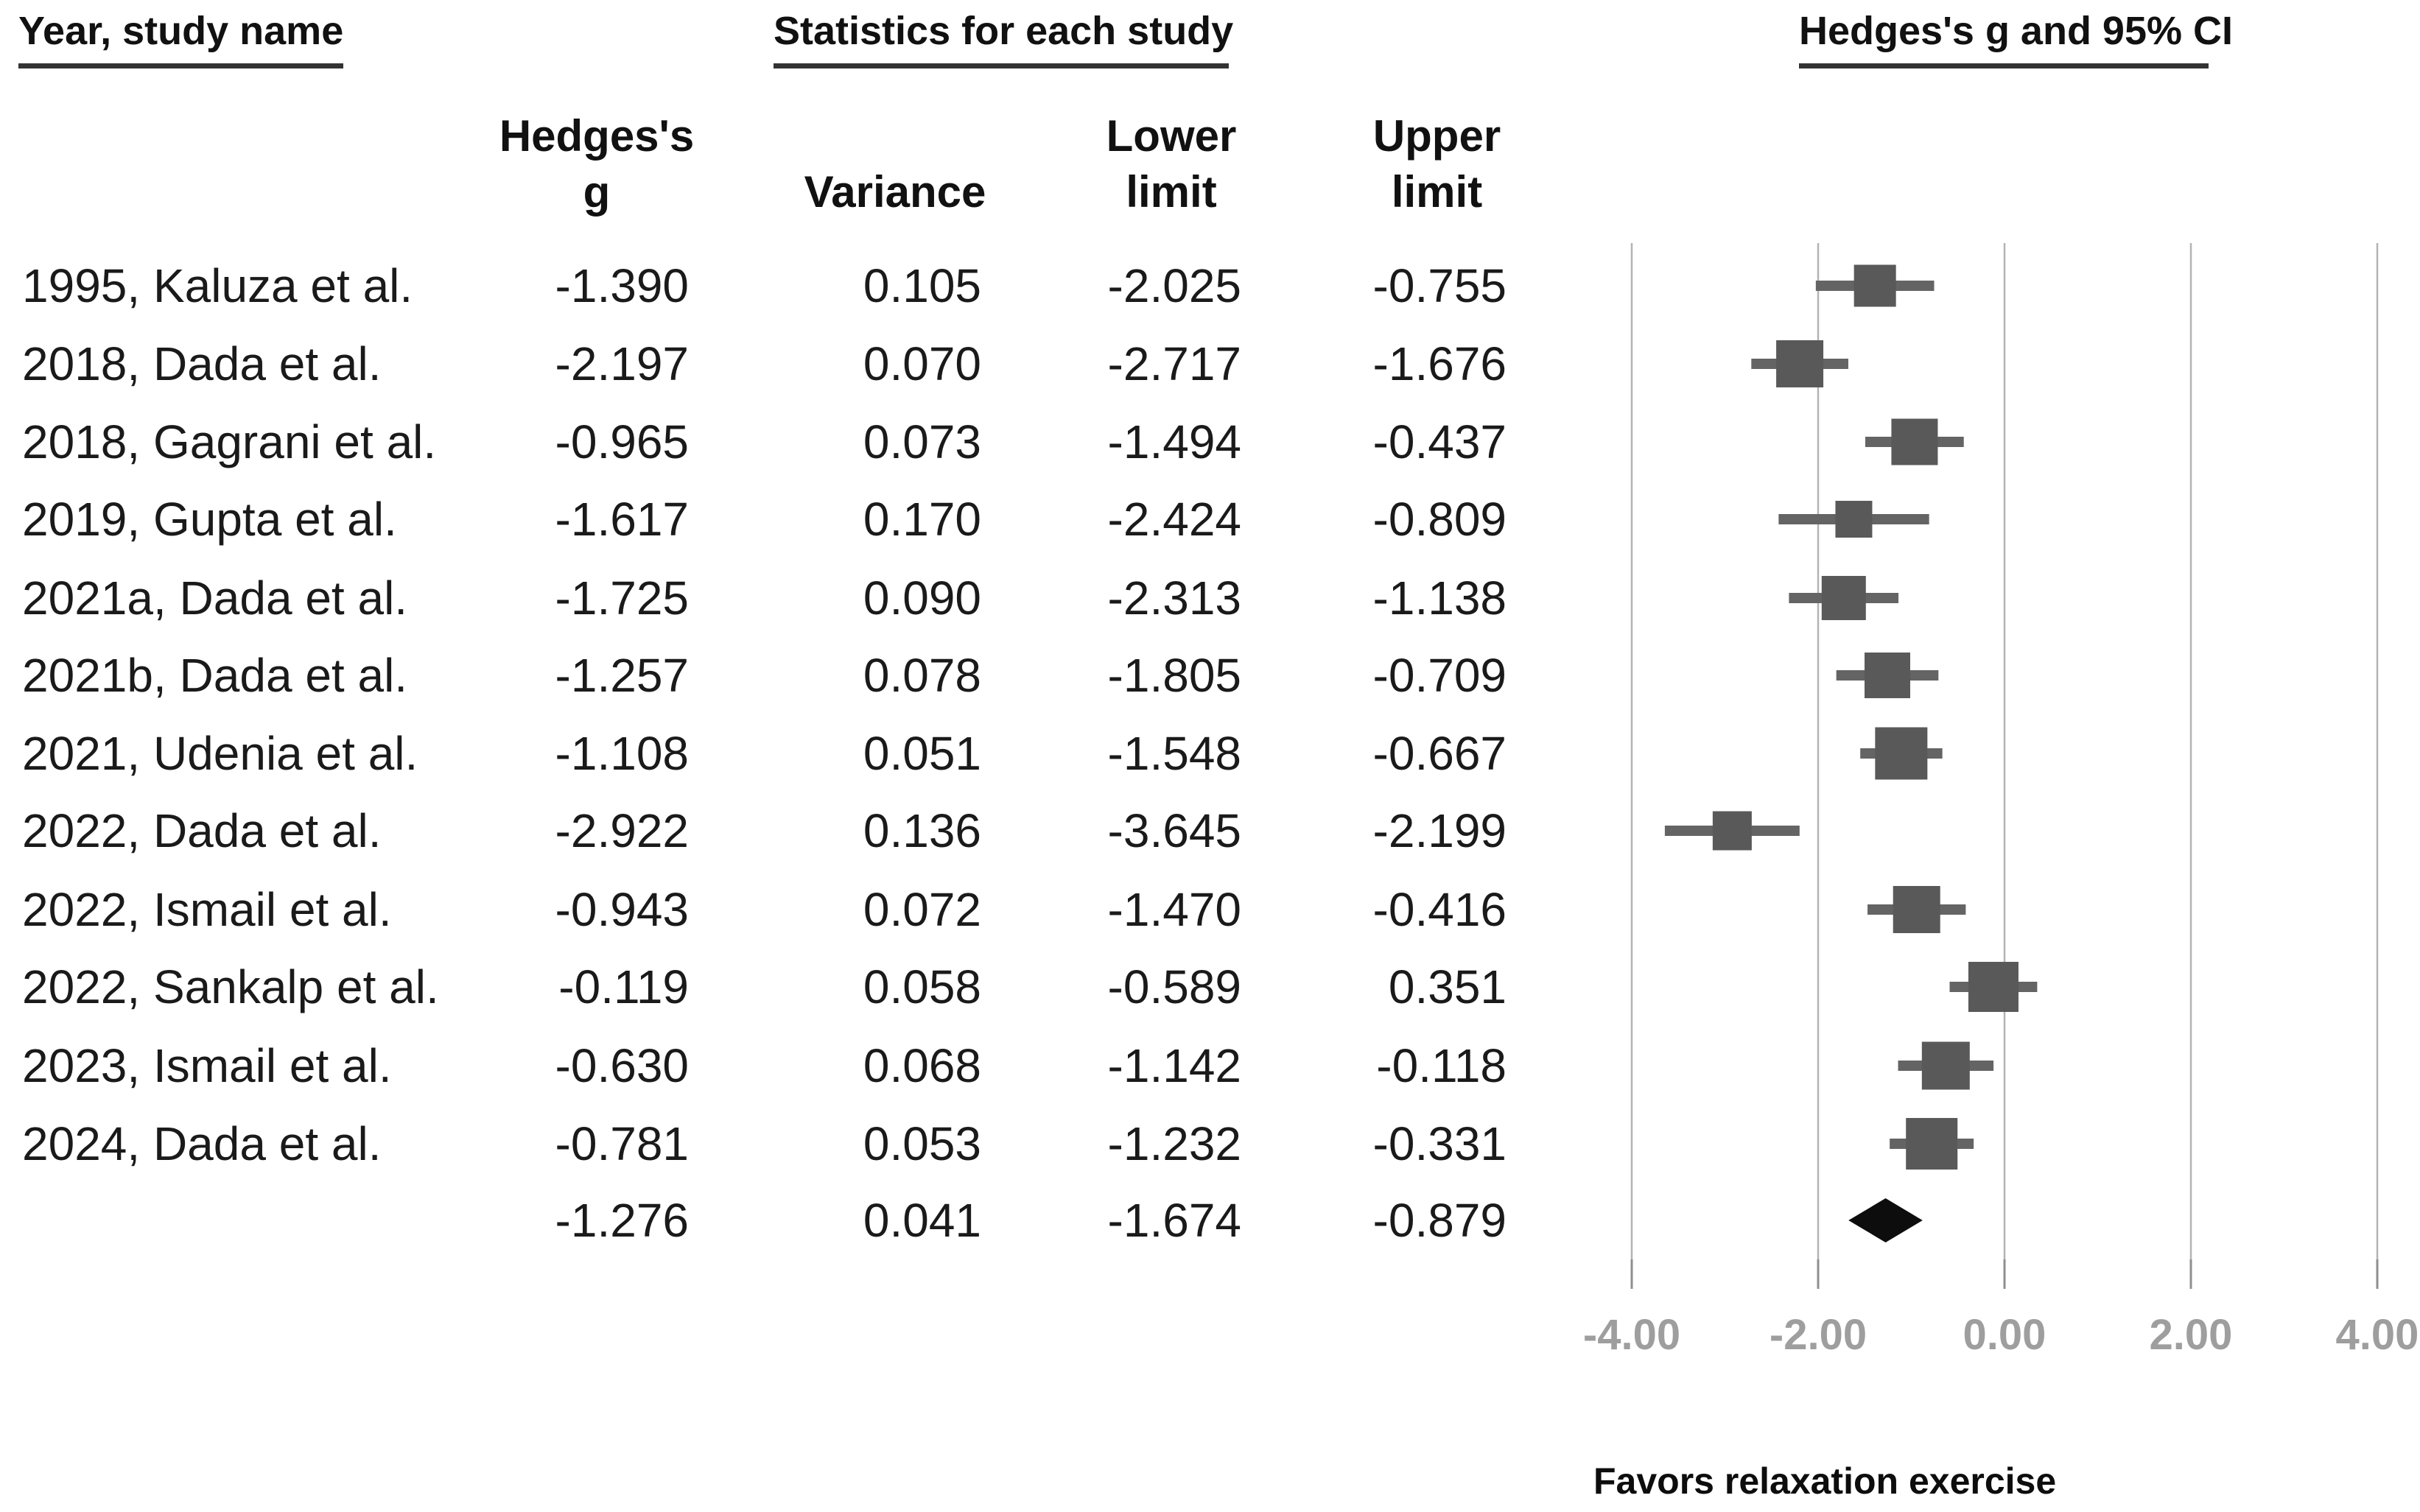 The height and width of the screenshot is (1512, 2420). I want to click on variance-cell: 0.078, so click(922, 675).